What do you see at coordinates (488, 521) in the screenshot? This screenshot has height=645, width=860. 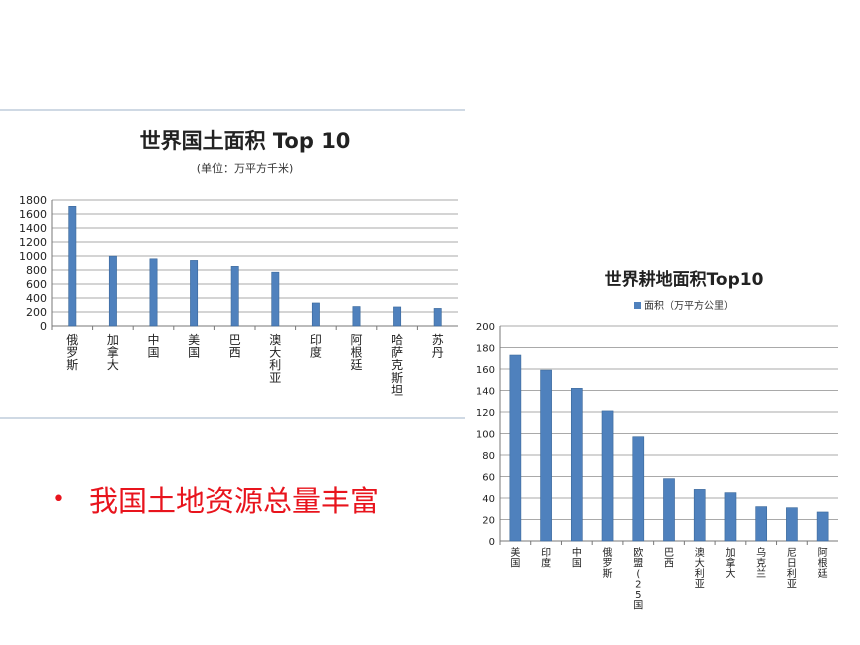 I see `chart2-y-tick-label: 20` at bounding box center [488, 521].